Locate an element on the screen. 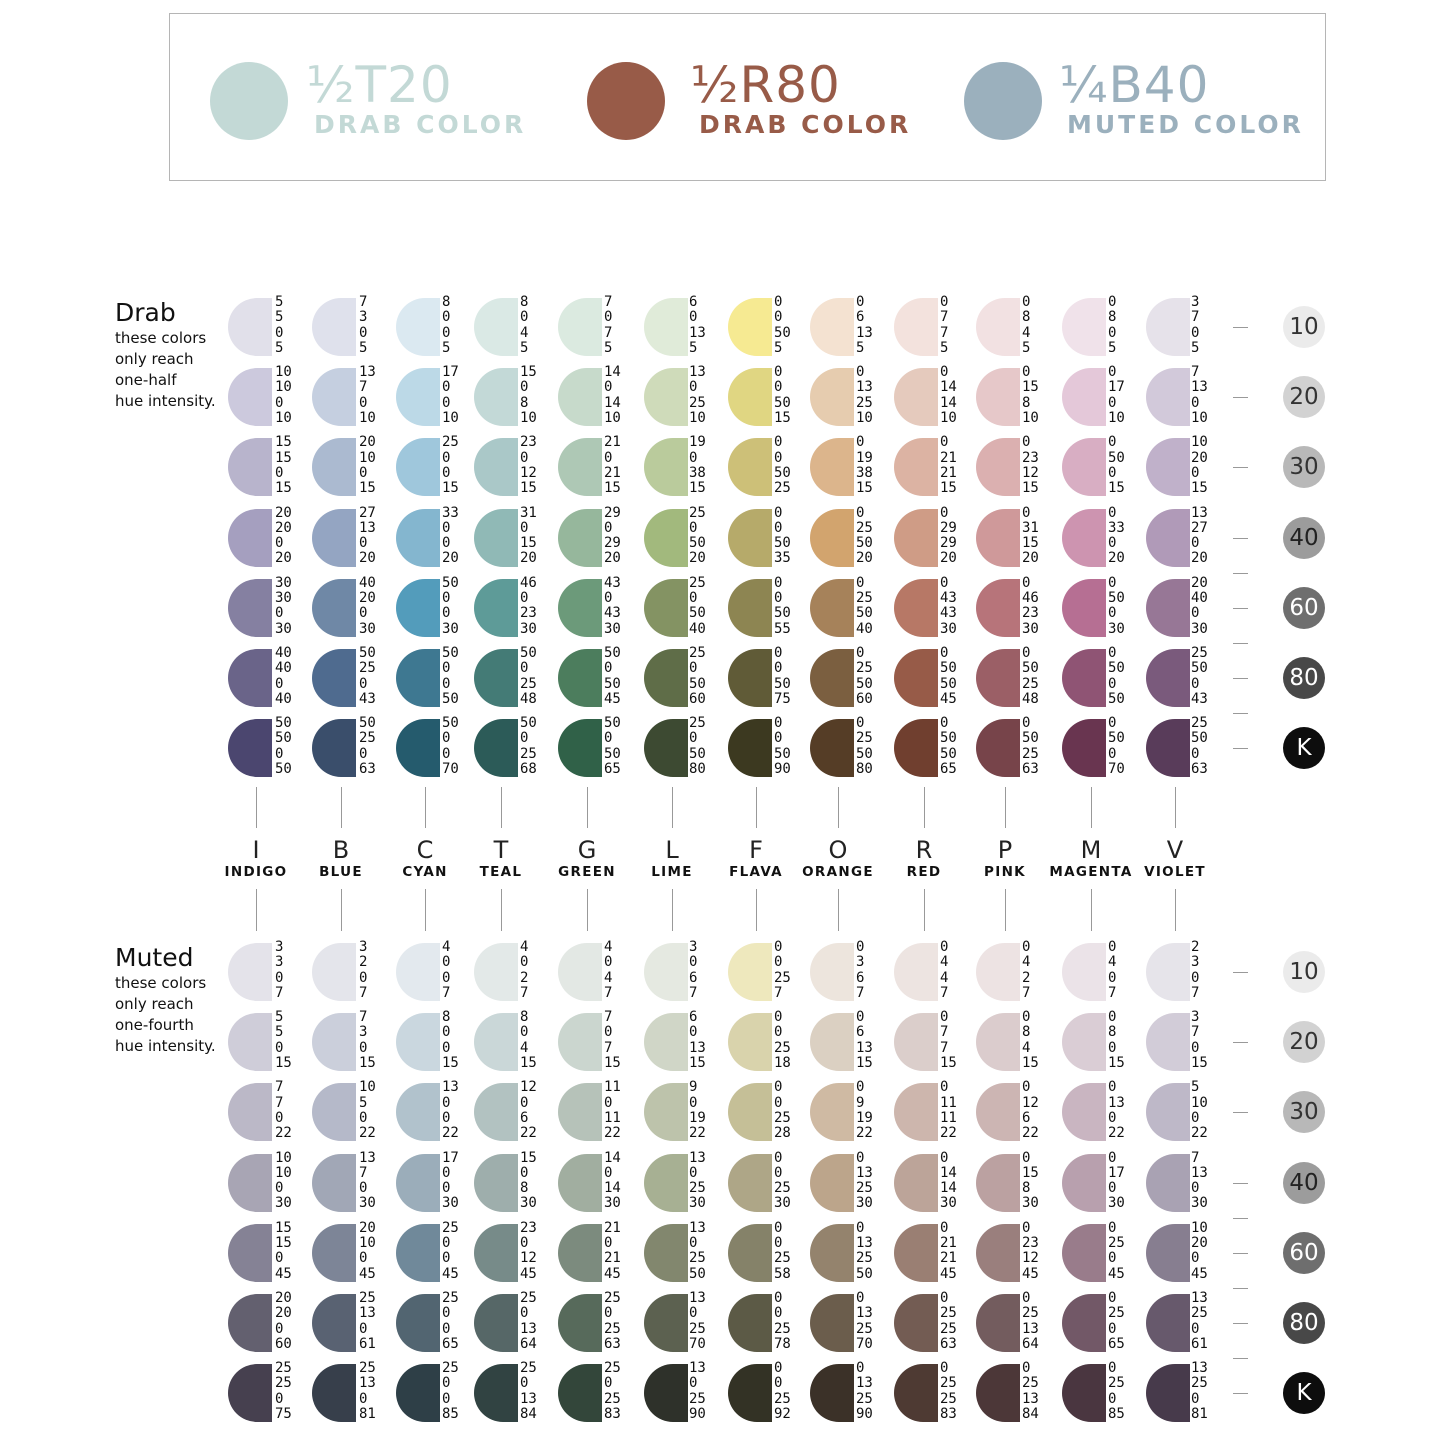  swatch-magenta-k is located at coordinates (1084, 1393).